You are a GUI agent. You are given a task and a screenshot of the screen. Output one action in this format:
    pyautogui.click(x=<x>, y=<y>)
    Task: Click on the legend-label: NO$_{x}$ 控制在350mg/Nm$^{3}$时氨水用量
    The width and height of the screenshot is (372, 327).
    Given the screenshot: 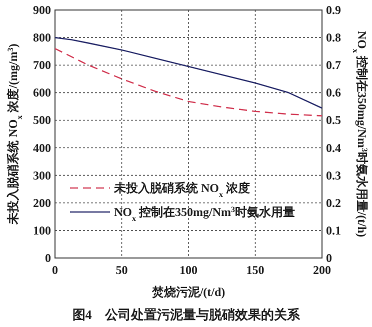 What is the action you would take?
    pyautogui.click(x=204, y=213)
    